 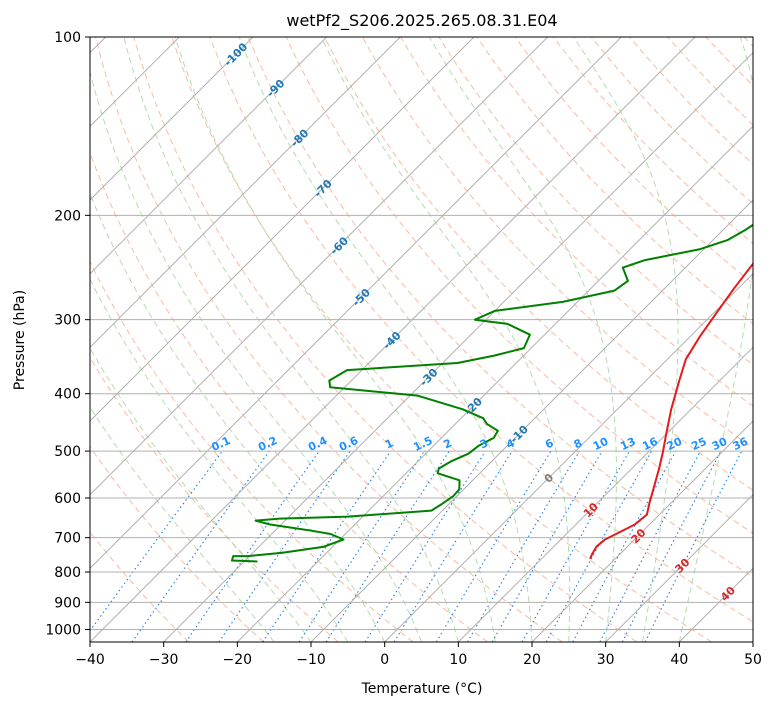 What do you see at coordinates (90, 660) in the screenshot?
I see `x-tick-label: −40` at bounding box center [90, 660].